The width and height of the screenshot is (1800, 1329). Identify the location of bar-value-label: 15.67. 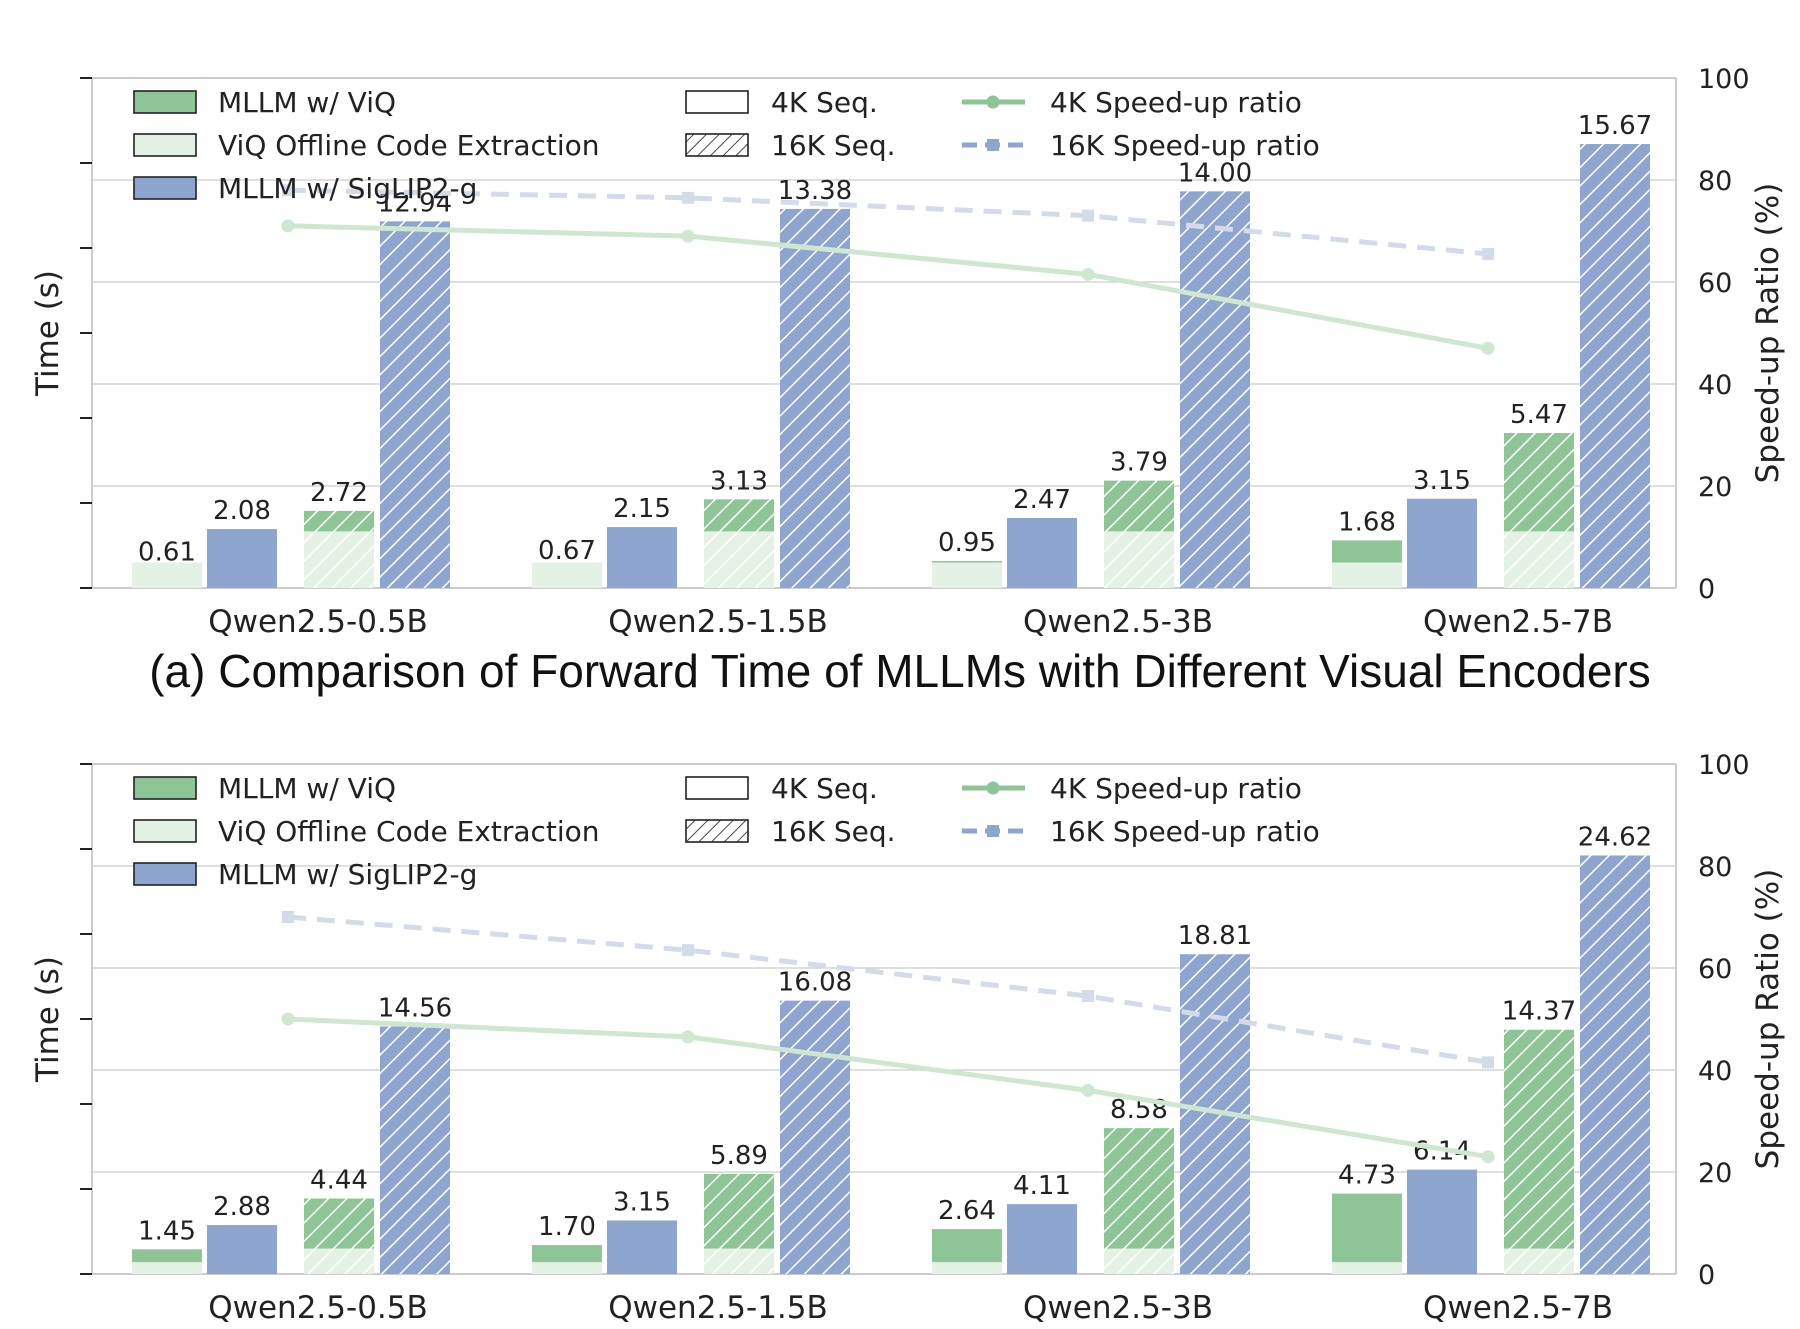
(1615, 126).